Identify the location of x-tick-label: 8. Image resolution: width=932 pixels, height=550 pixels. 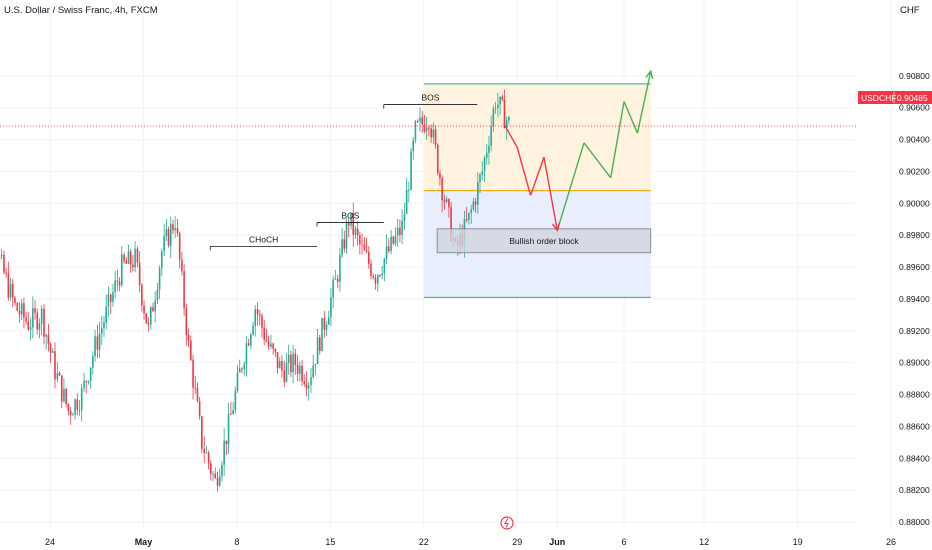
(236, 542).